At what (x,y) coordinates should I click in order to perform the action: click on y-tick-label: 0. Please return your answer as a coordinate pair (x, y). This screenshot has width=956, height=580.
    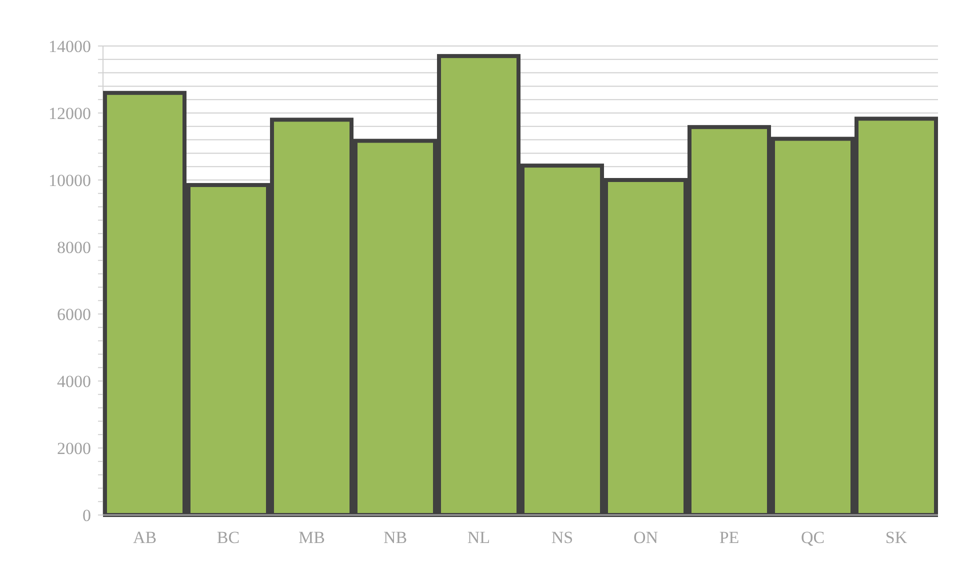
    Looking at the image, I should click on (86, 515).